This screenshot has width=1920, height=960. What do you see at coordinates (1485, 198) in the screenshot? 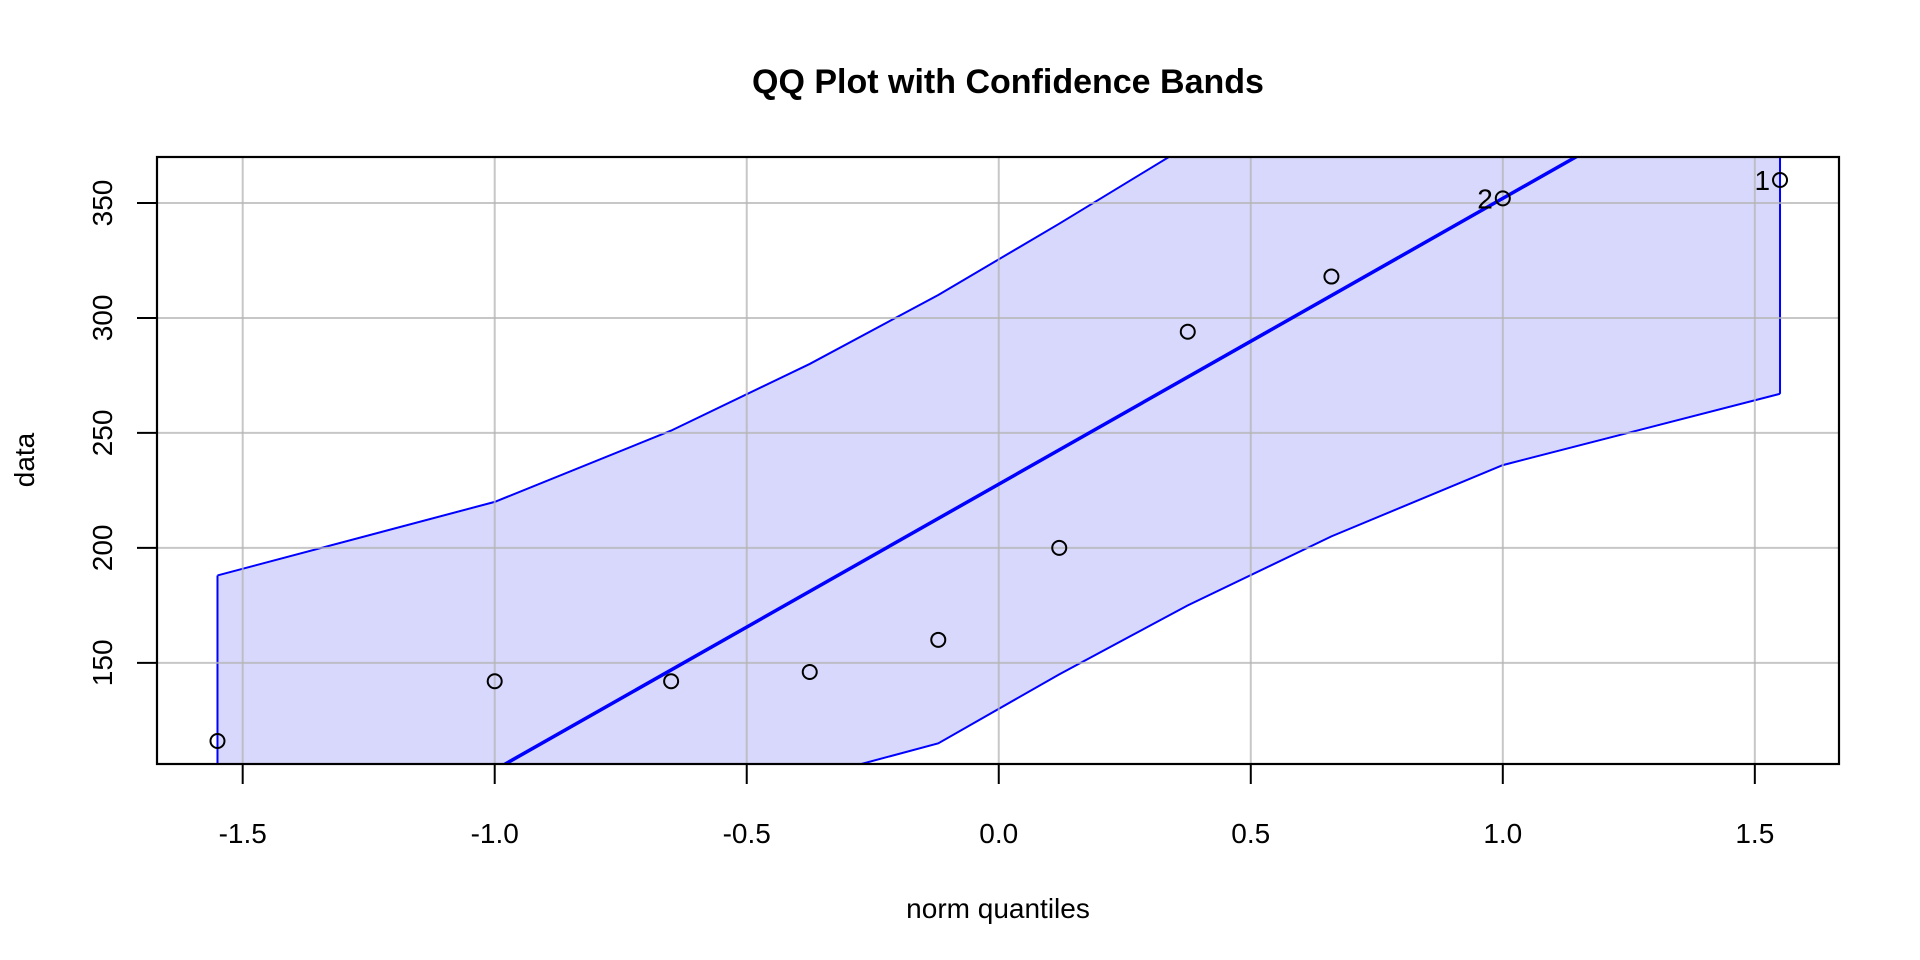
I see `point-label: 2` at bounding box center [1485, 198].